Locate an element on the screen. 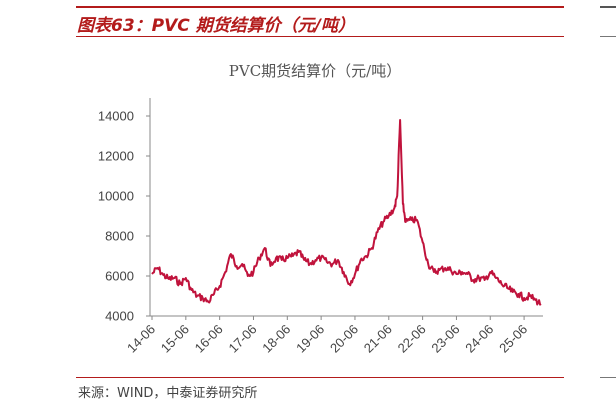  y-tick-label: 4000 is located at coordinates (119, 316).